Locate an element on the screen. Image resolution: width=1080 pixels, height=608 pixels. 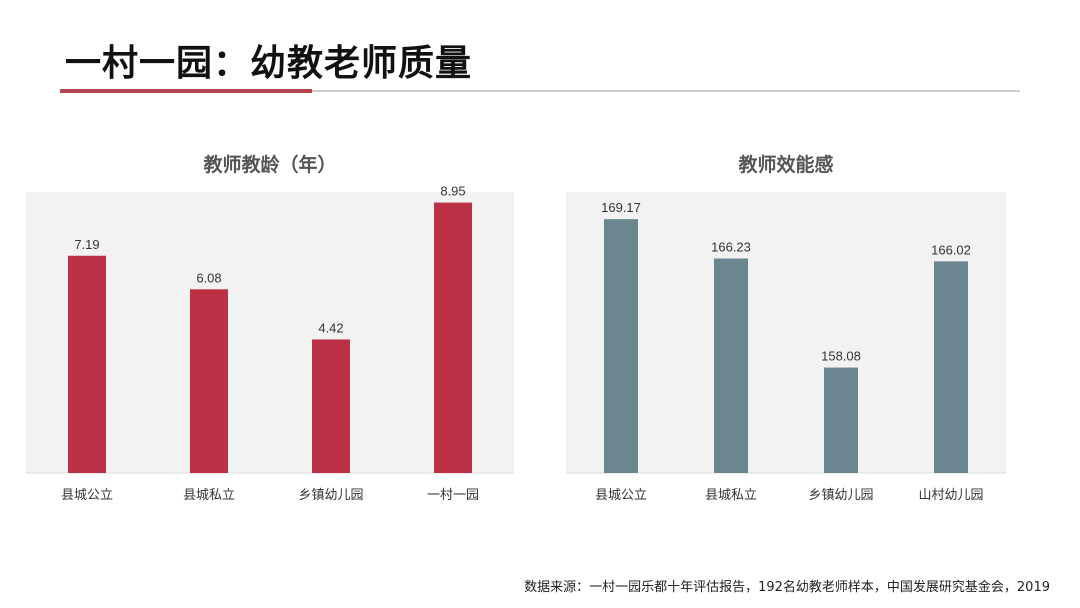
x-tick-label: 山村幼儿园 is located at coordinates (950, 495).